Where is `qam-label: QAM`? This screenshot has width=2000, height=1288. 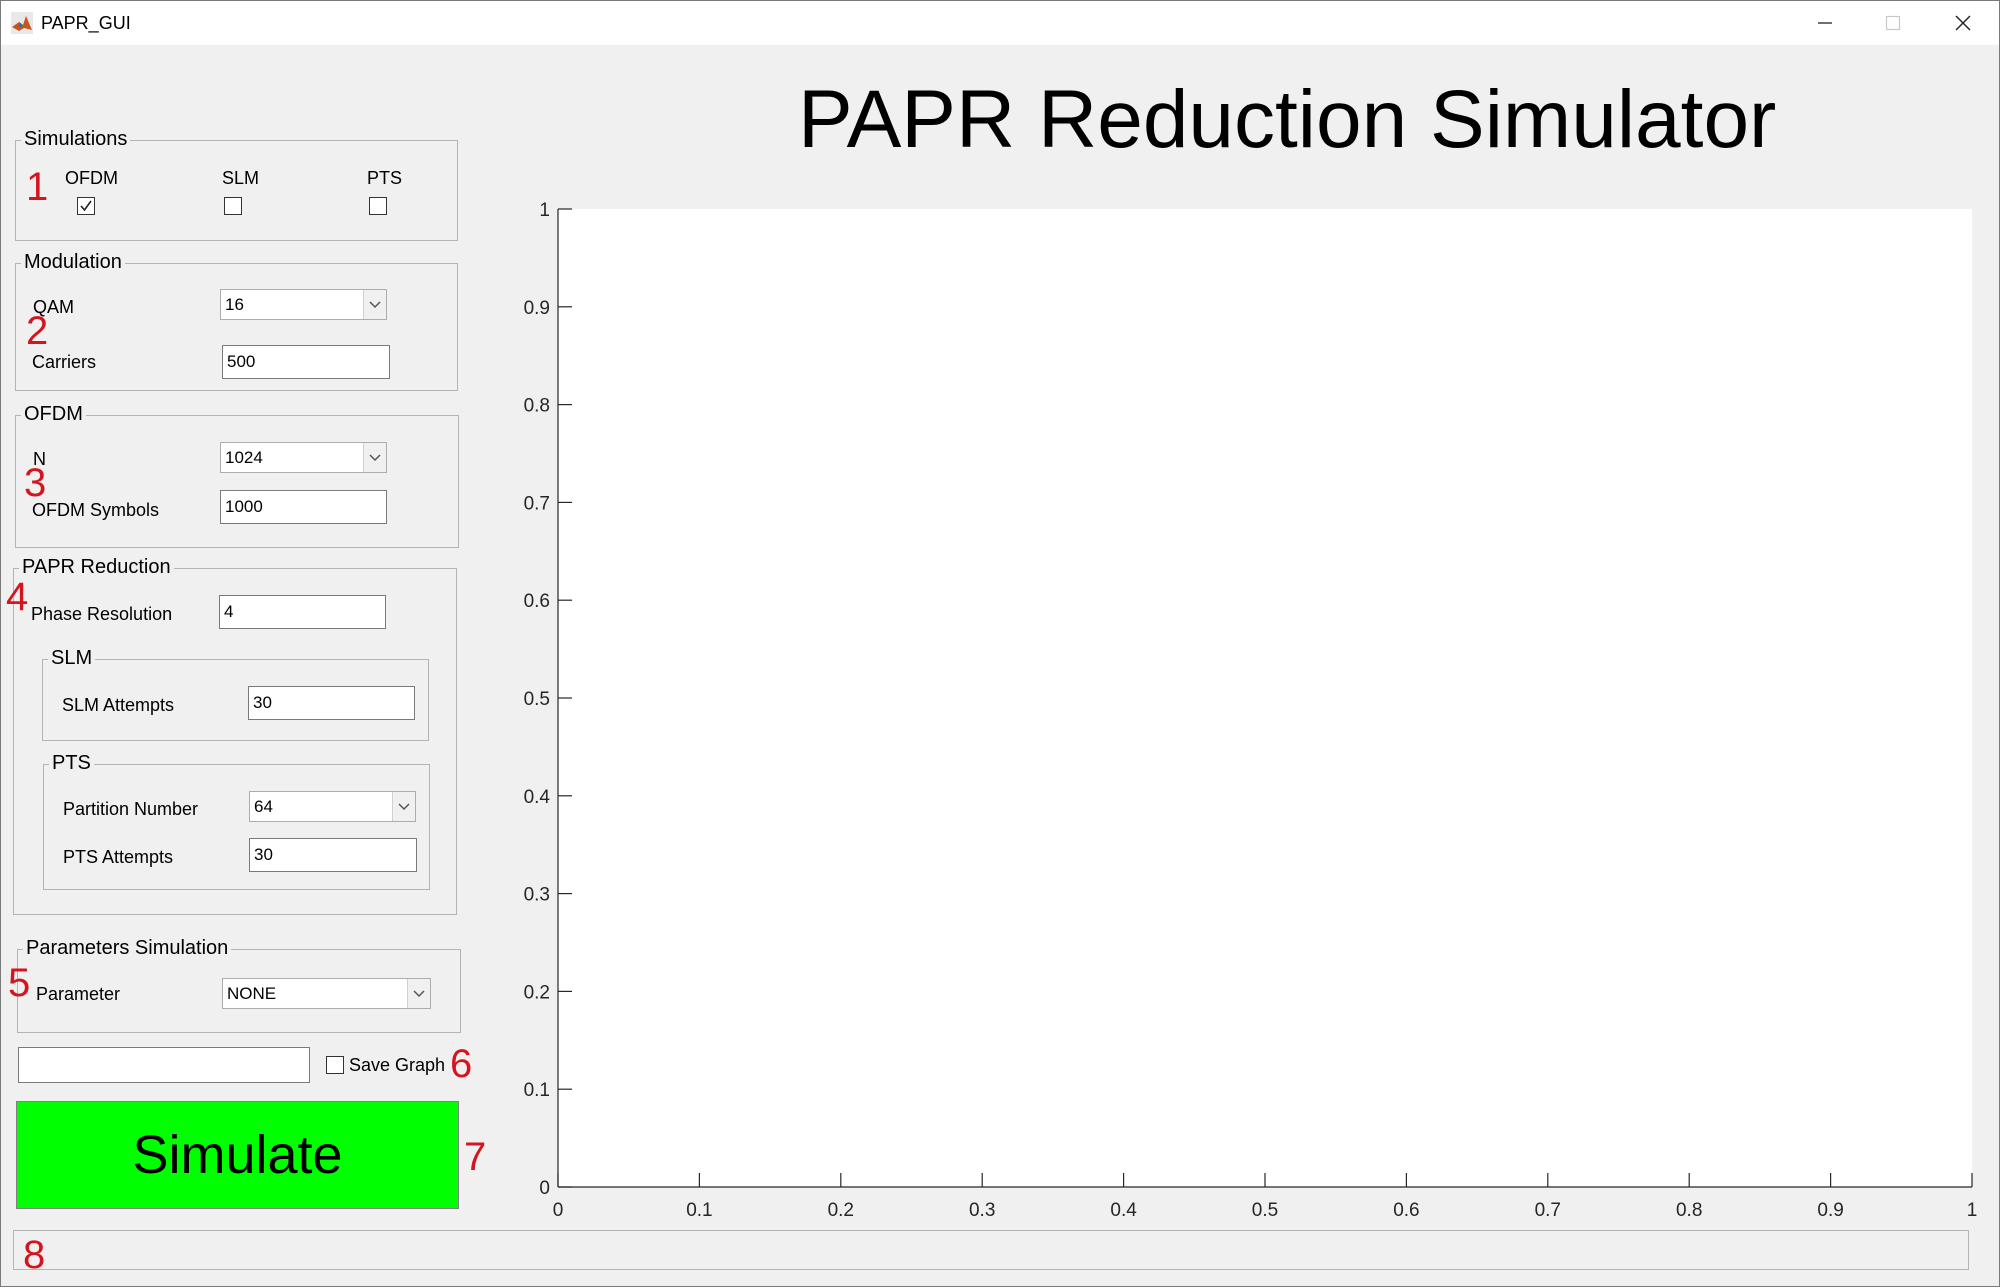
qam-label: QAM is located at coordinates (54, 307).